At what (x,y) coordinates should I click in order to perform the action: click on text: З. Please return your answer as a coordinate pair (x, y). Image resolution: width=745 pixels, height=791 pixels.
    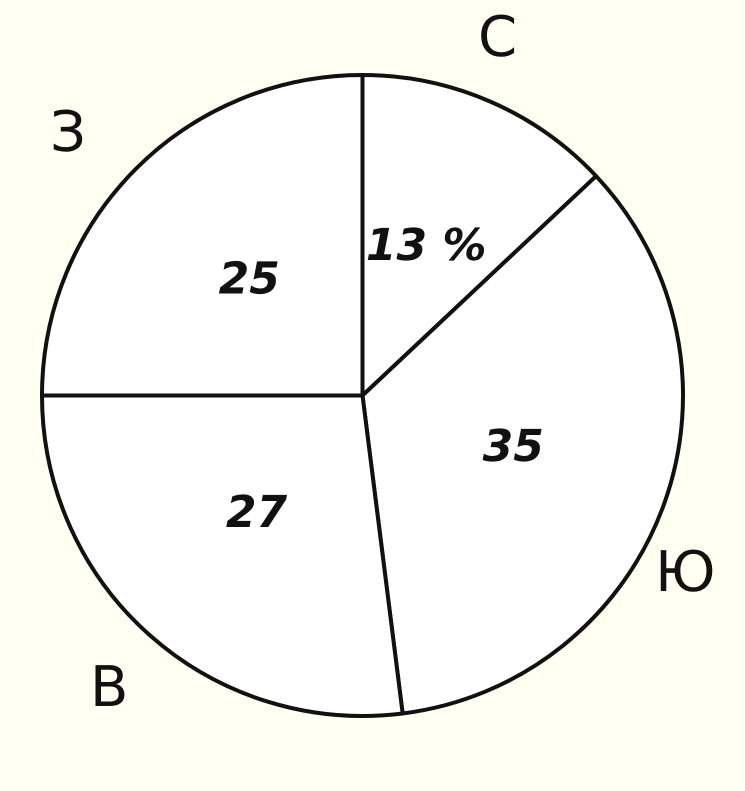
    Looking at the image, I should click on (68, 132).